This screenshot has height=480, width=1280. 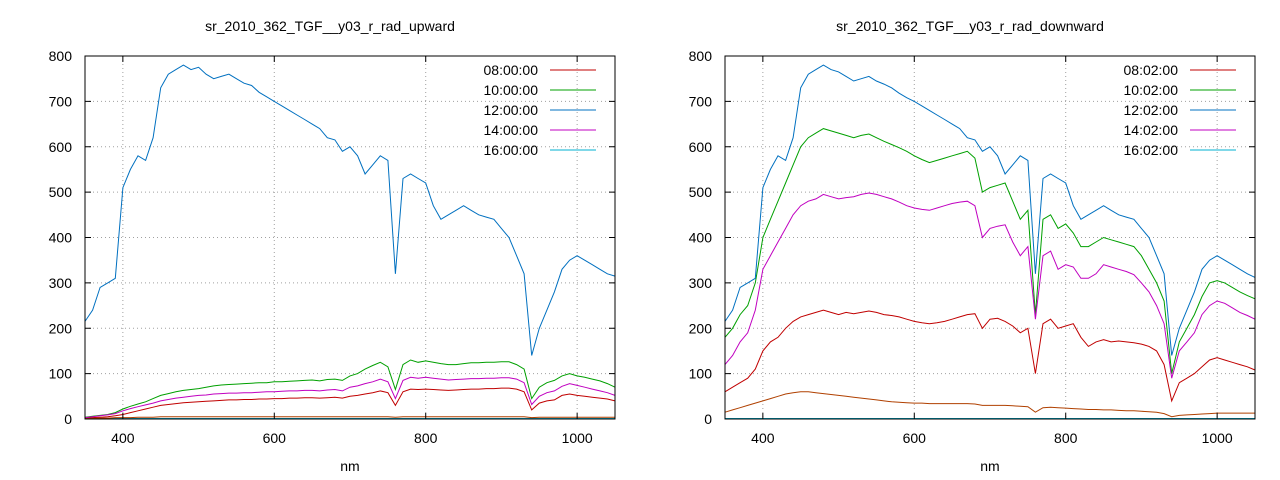 I want to click on legend-label-1: 10:02:00, so click(x=1151, y=90).